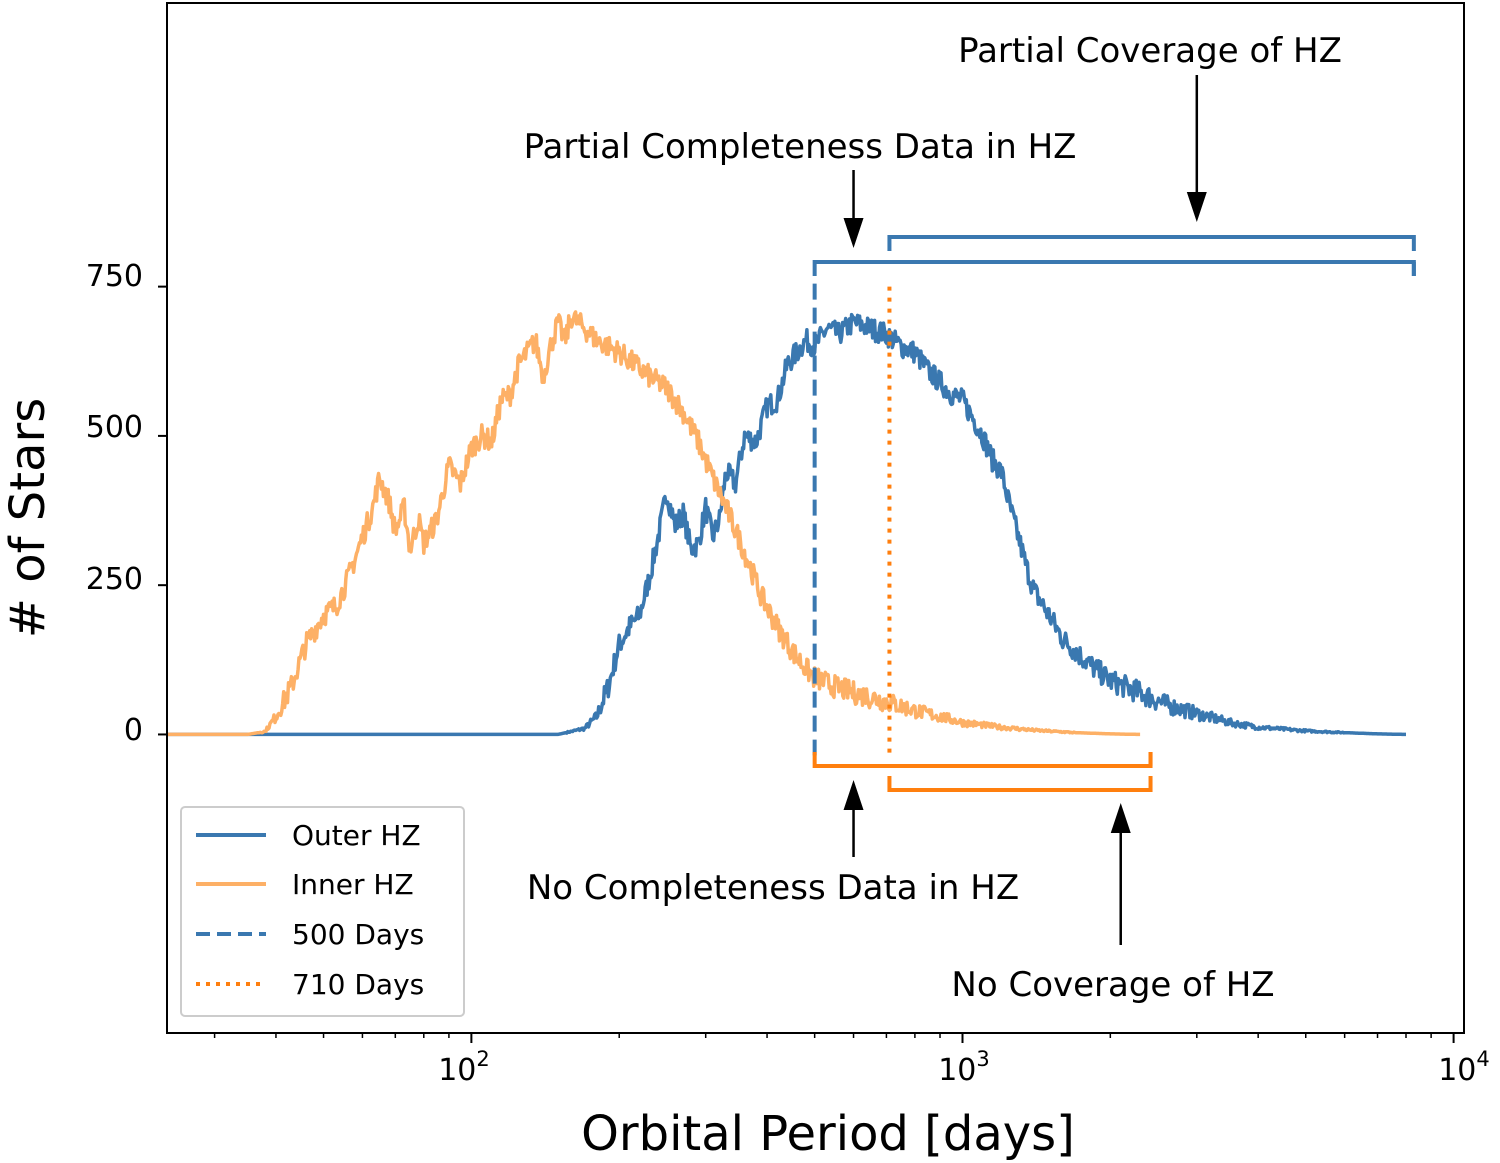  Describe the element at coordinates (1464, 1067) in the screenshot. I see `x-tick-label-10000: 10⁴` at that location.